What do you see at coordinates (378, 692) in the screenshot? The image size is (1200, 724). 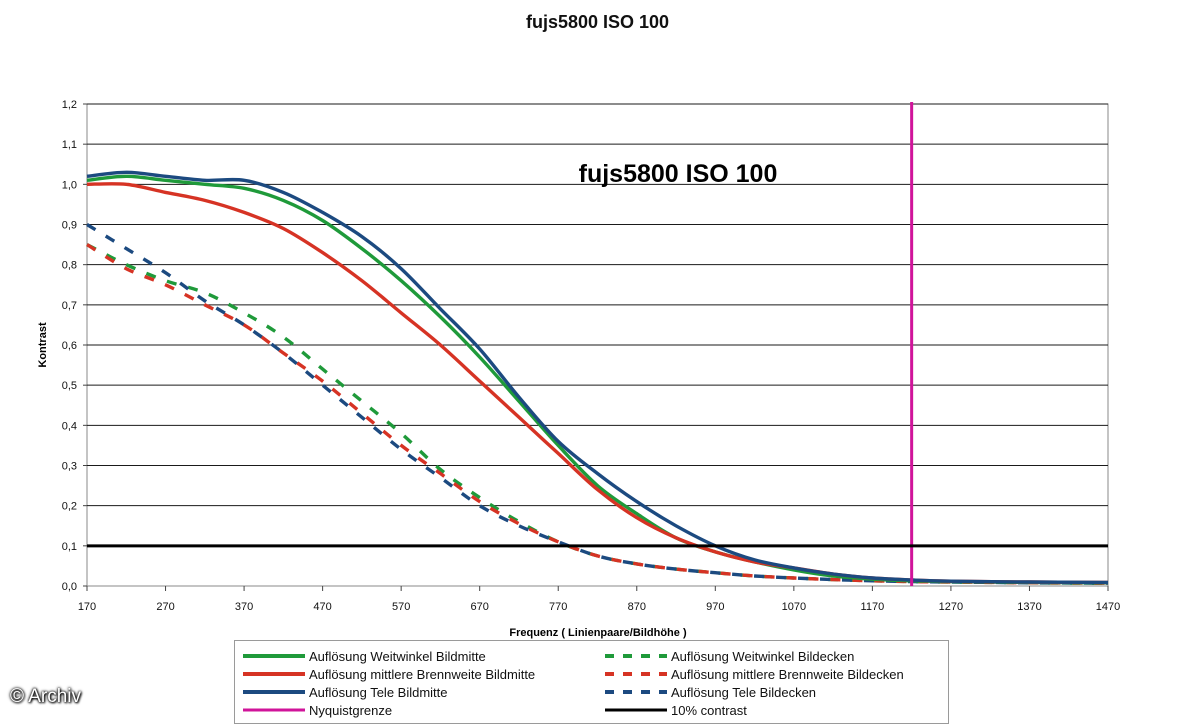 I see `legend-label: Auflösung Tele Bildmitte` at bounding box center [378, 692].